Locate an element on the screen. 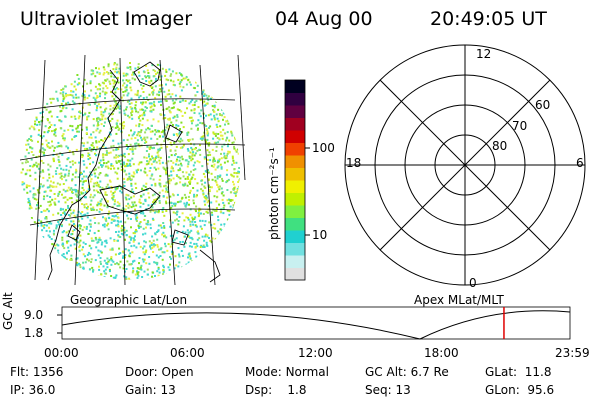  info-ip: IP: 36.0 is located at coordinates (33, 390).